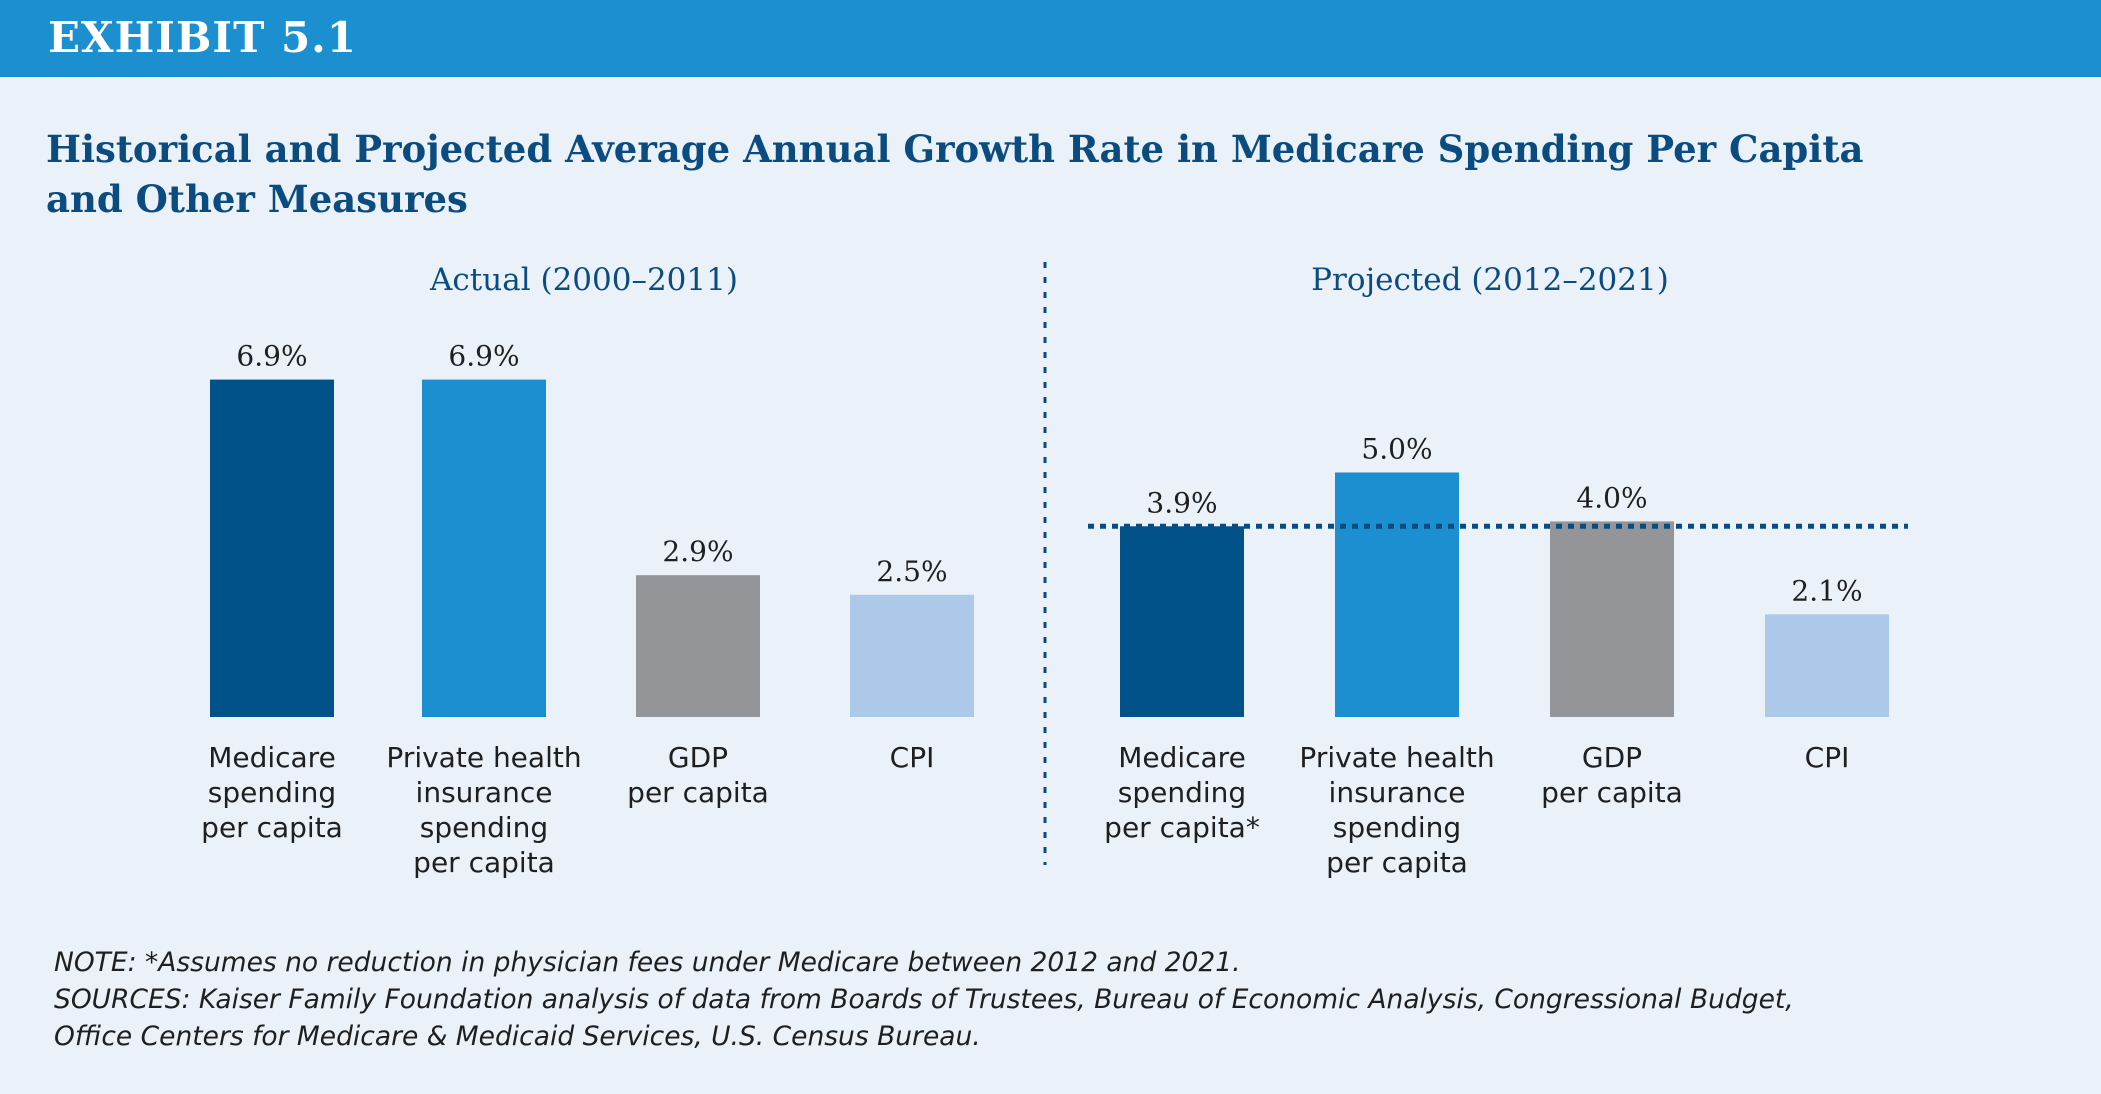 This screenshot has width=2101, height=1094. What do you see at coordinates (1181, 502) in the screenshot?
I see `value-label-2-1: 3.9%` at bounding box center [1181, 502].